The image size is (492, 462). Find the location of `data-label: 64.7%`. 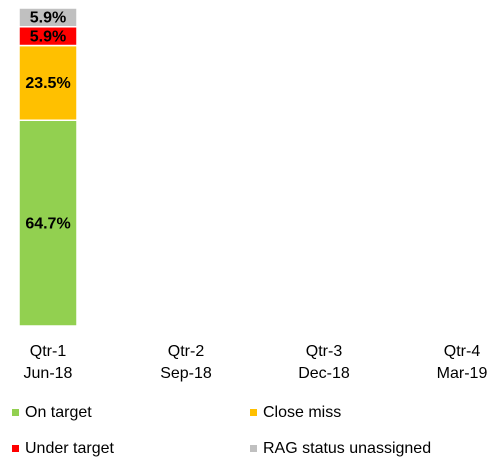

data-label: 64.7% is located at coordinates (47, 223).